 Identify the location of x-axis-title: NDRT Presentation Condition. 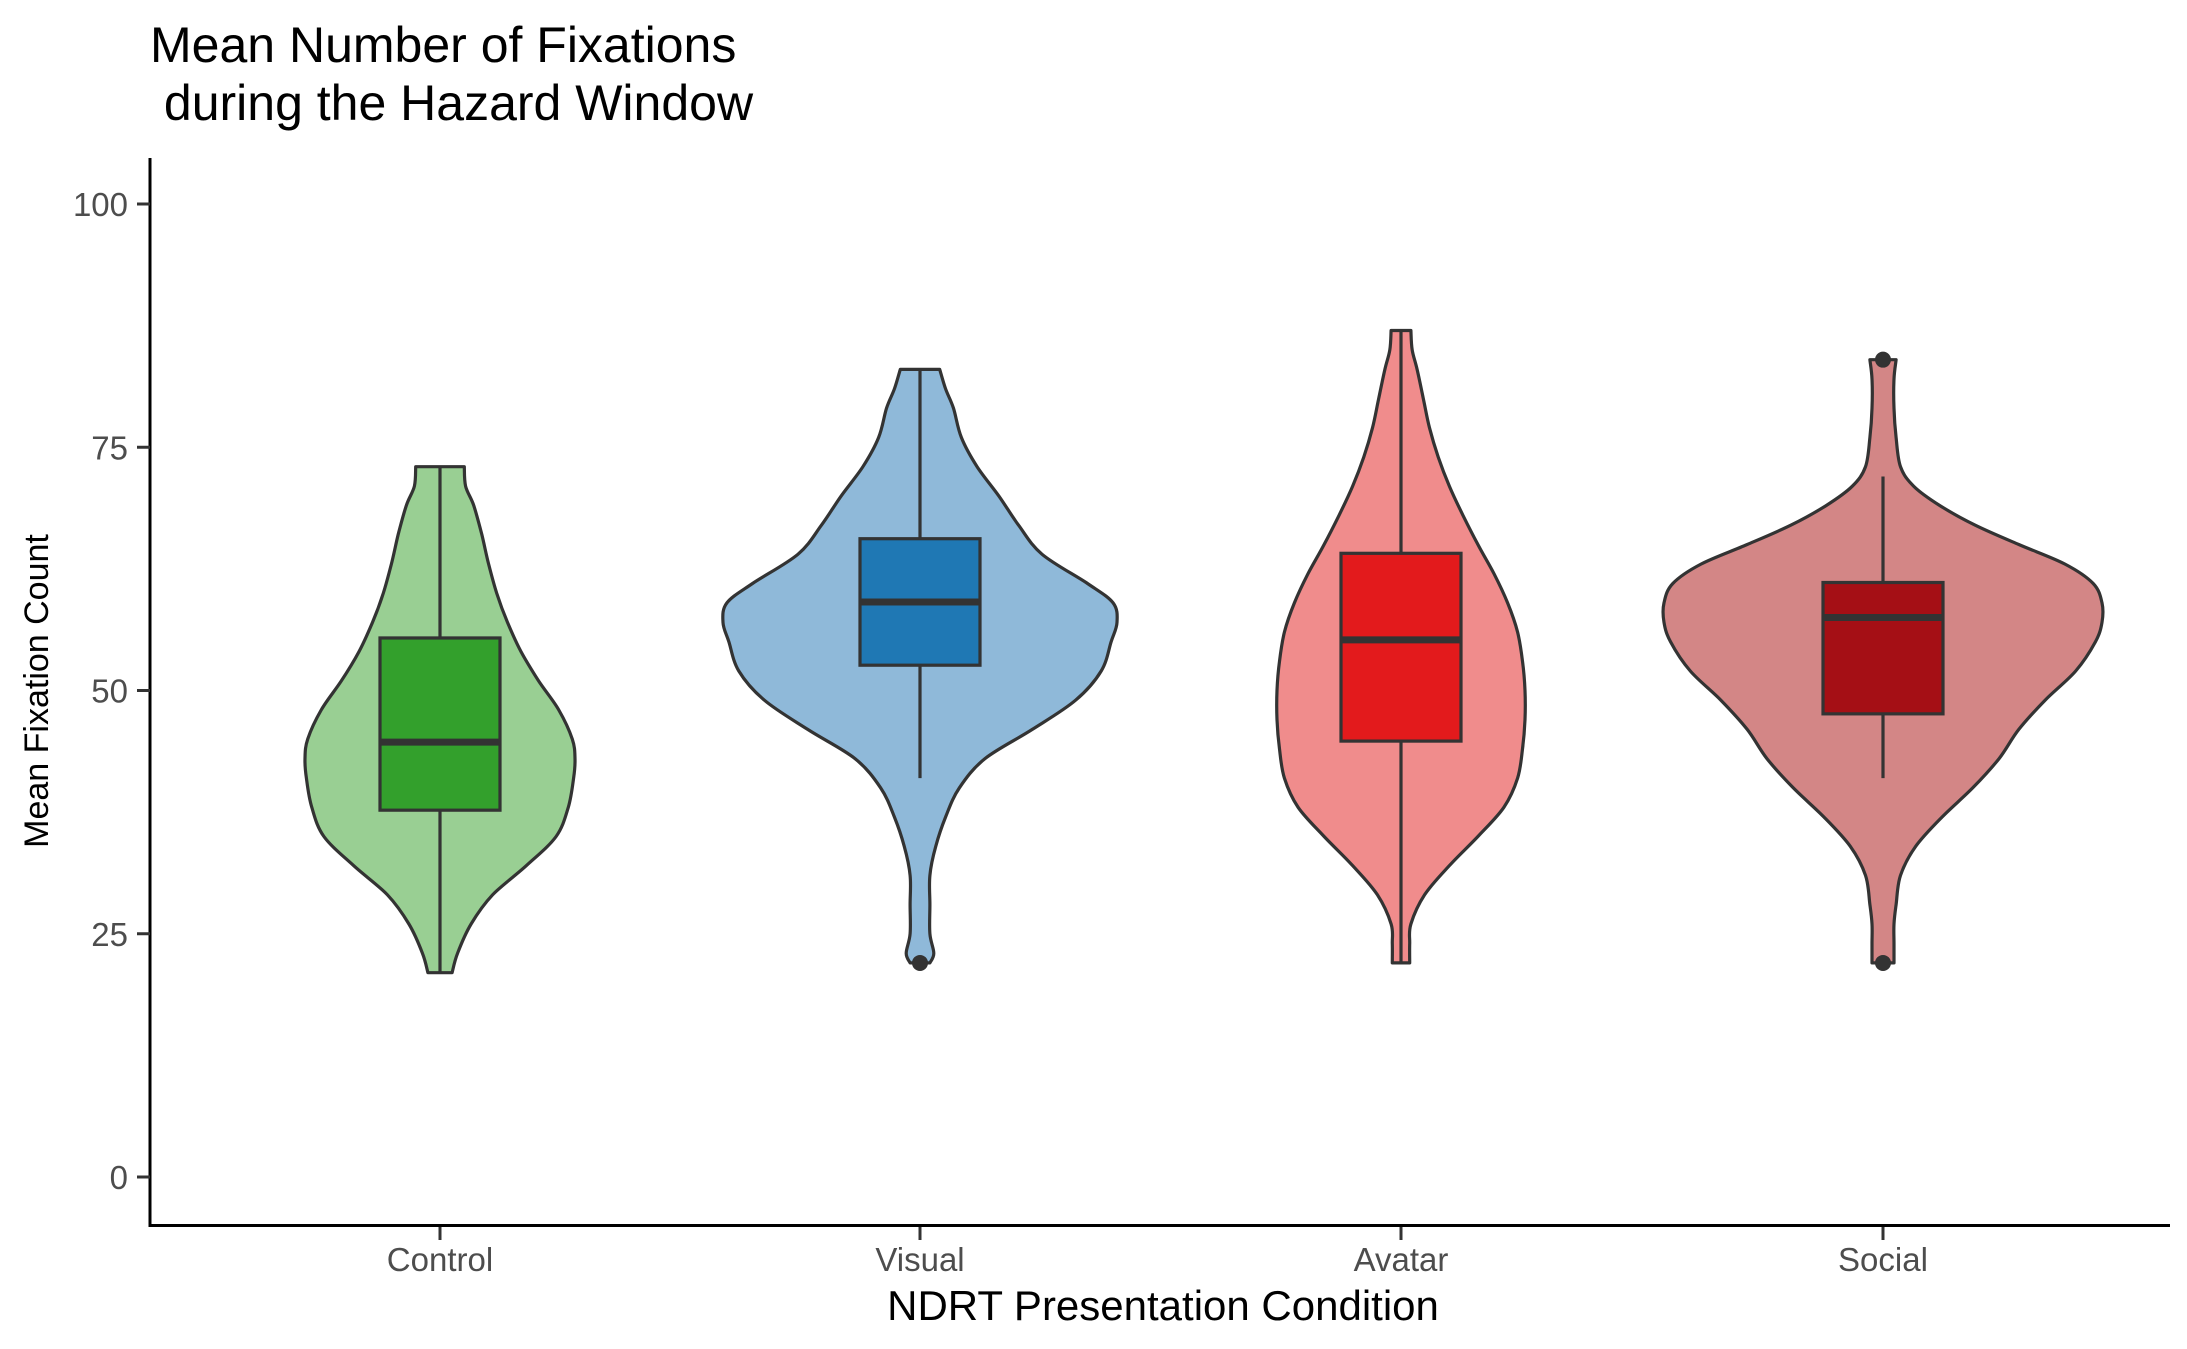
(1163, 1305).